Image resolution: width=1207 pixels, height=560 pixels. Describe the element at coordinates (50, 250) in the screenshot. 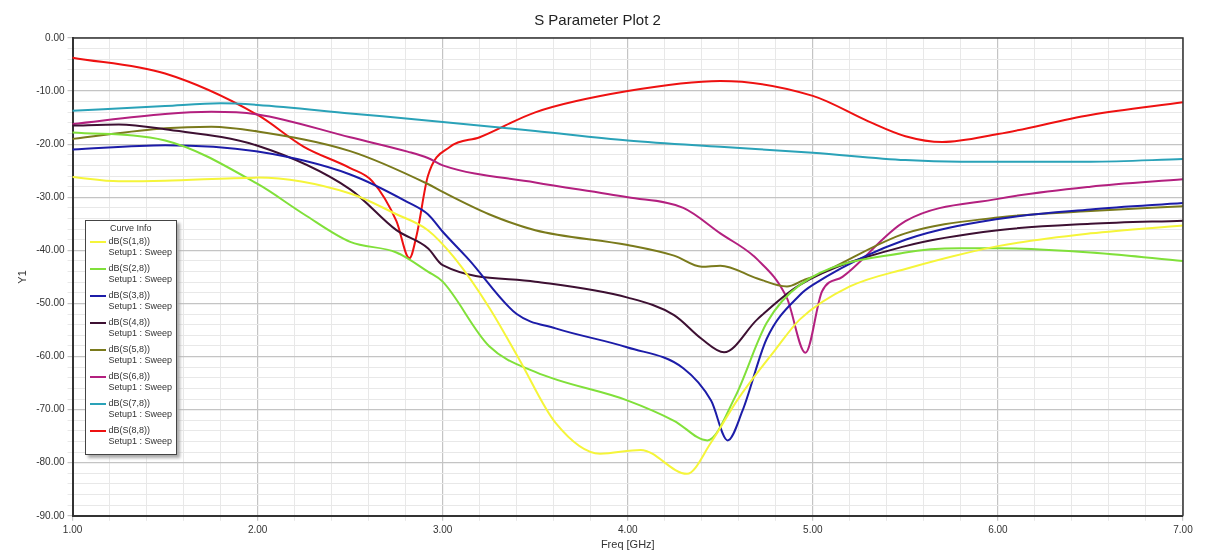

I see `y-tick-label: -40.00` at that location.